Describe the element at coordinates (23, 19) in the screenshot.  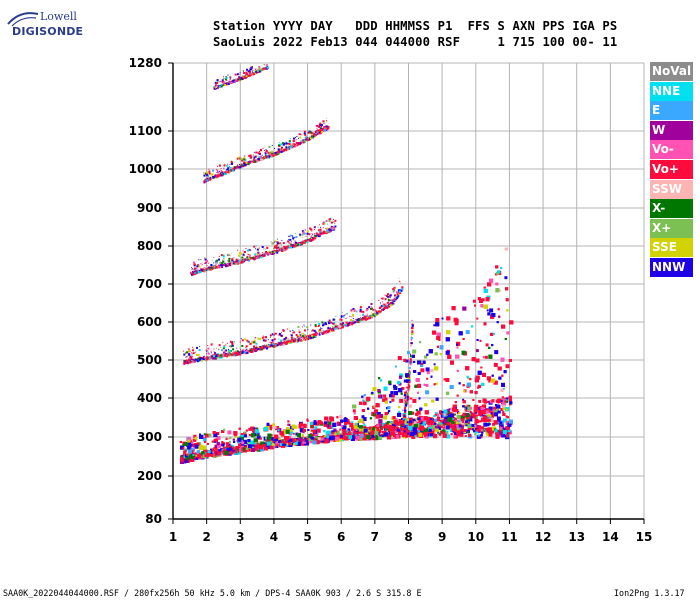
I see `logo-swoosh-icon` at that location.